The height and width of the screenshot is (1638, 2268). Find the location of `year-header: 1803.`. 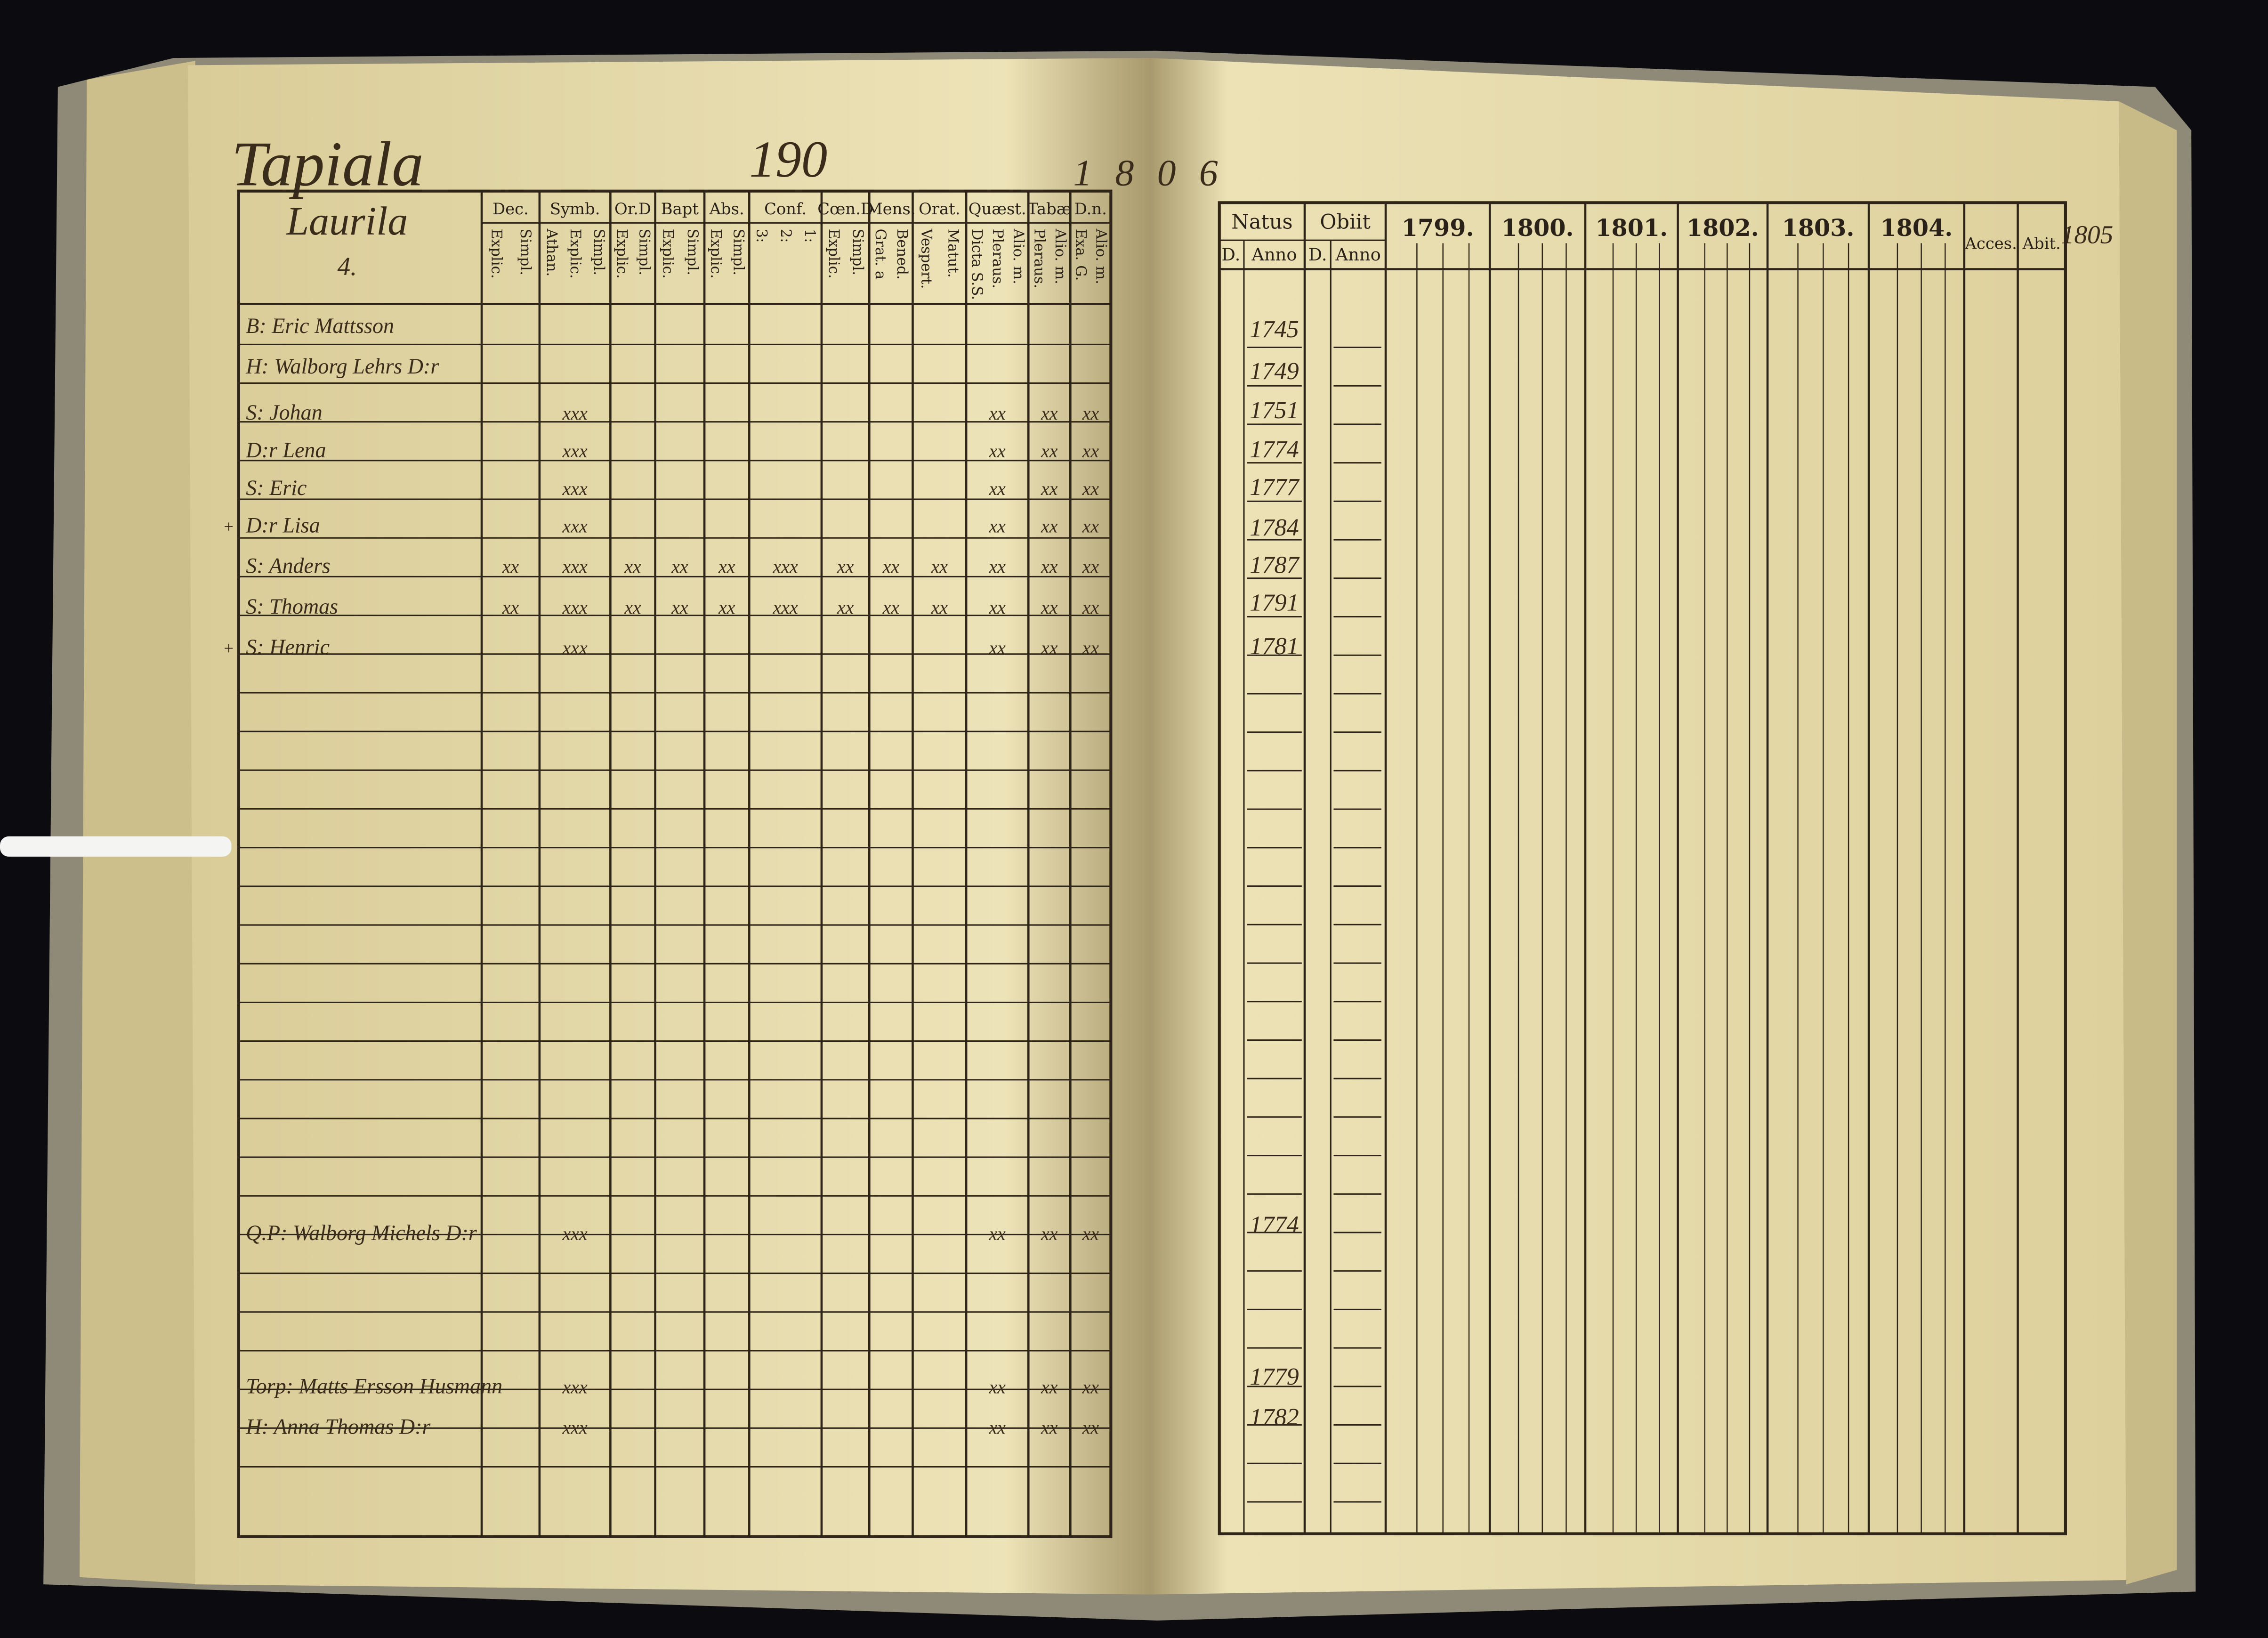

year-header: 1803. is located at coordinates (1819, 228).